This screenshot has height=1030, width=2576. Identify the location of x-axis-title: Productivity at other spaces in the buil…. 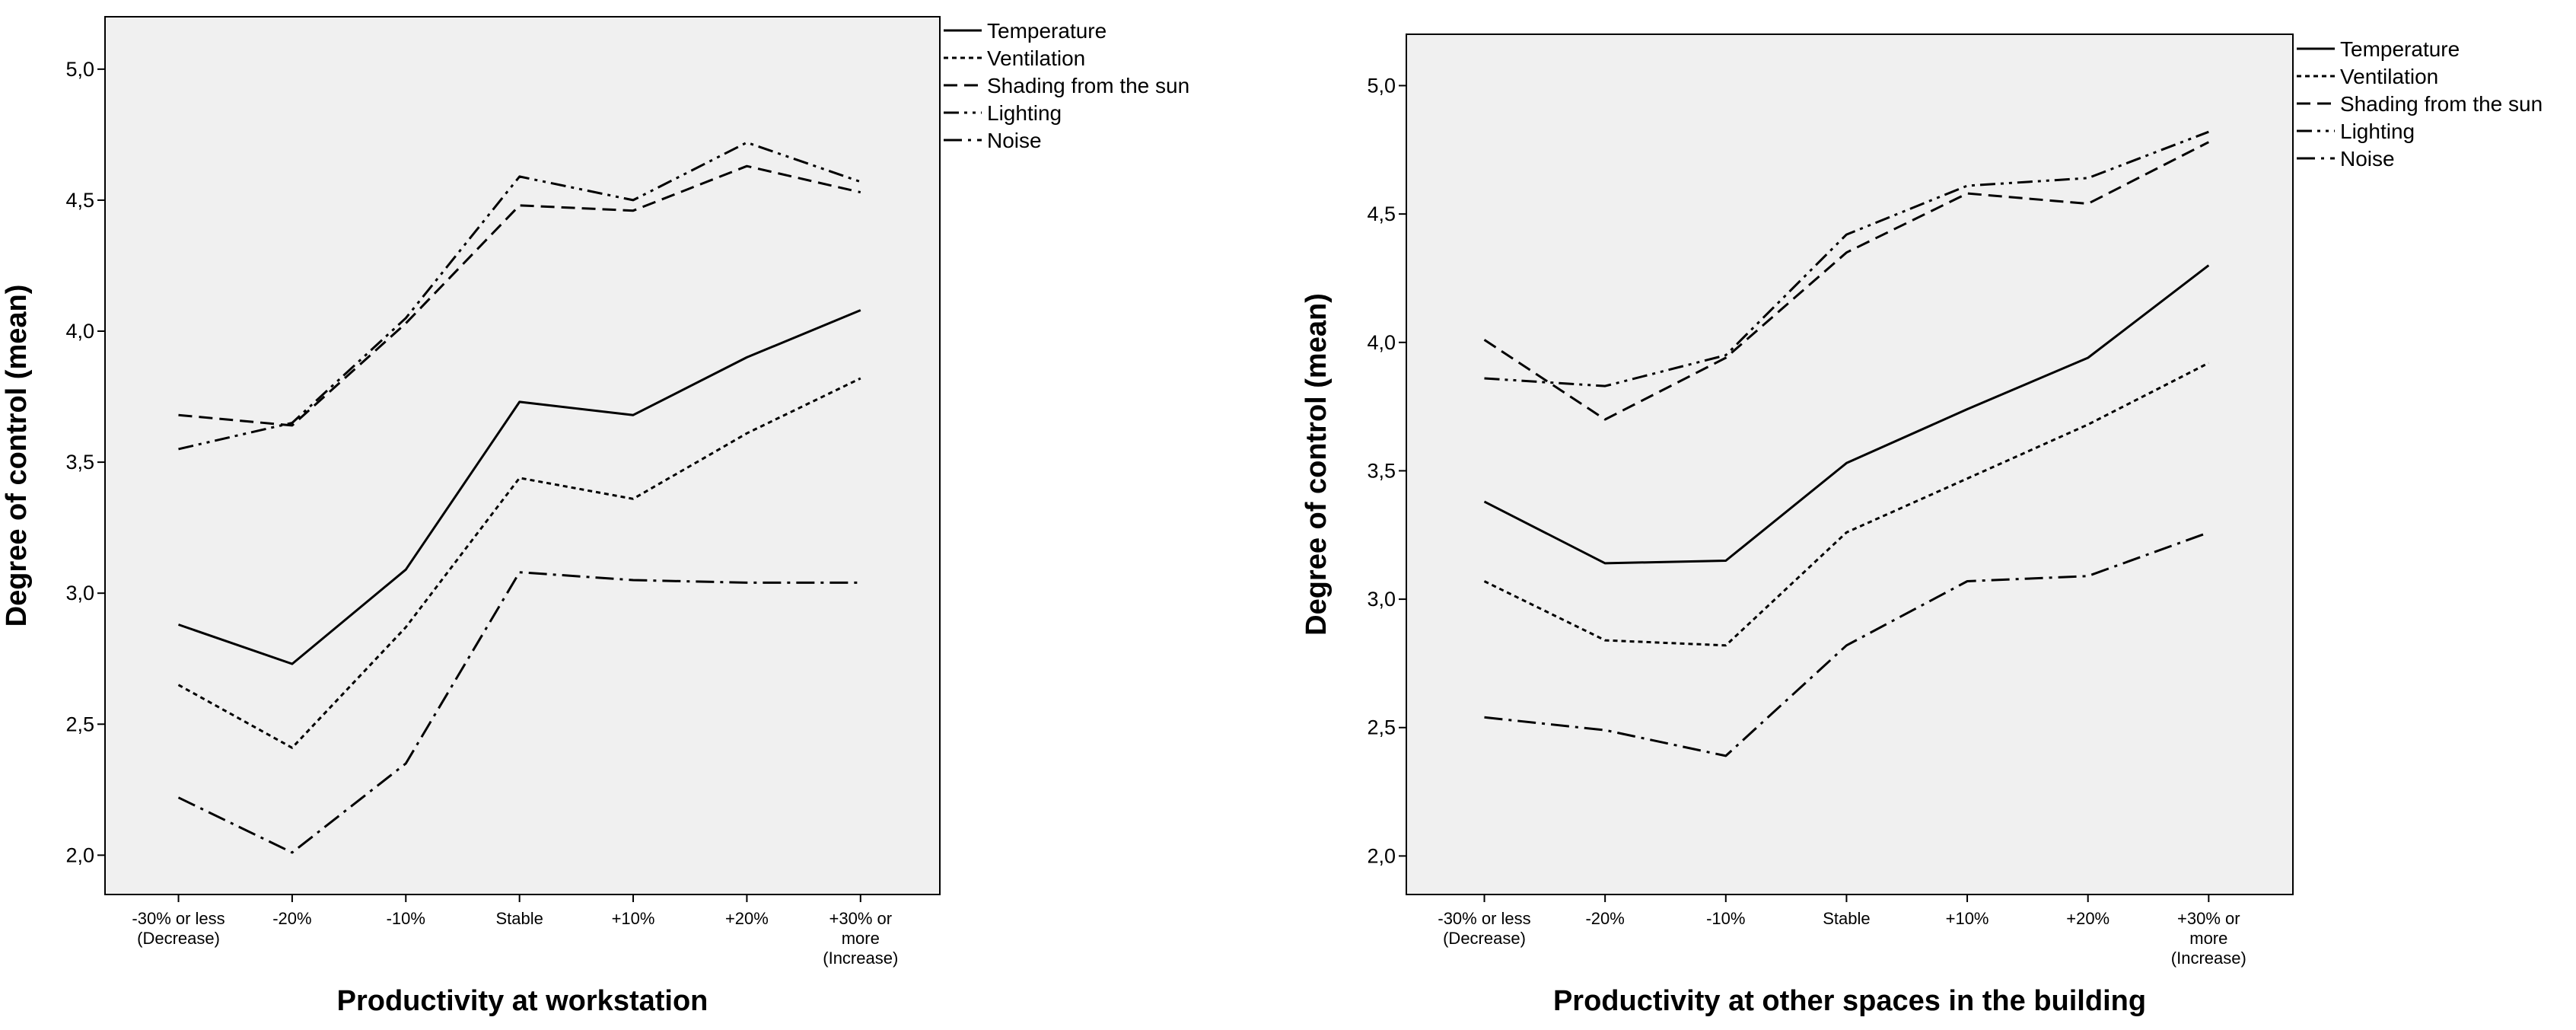
(1849, 1001).